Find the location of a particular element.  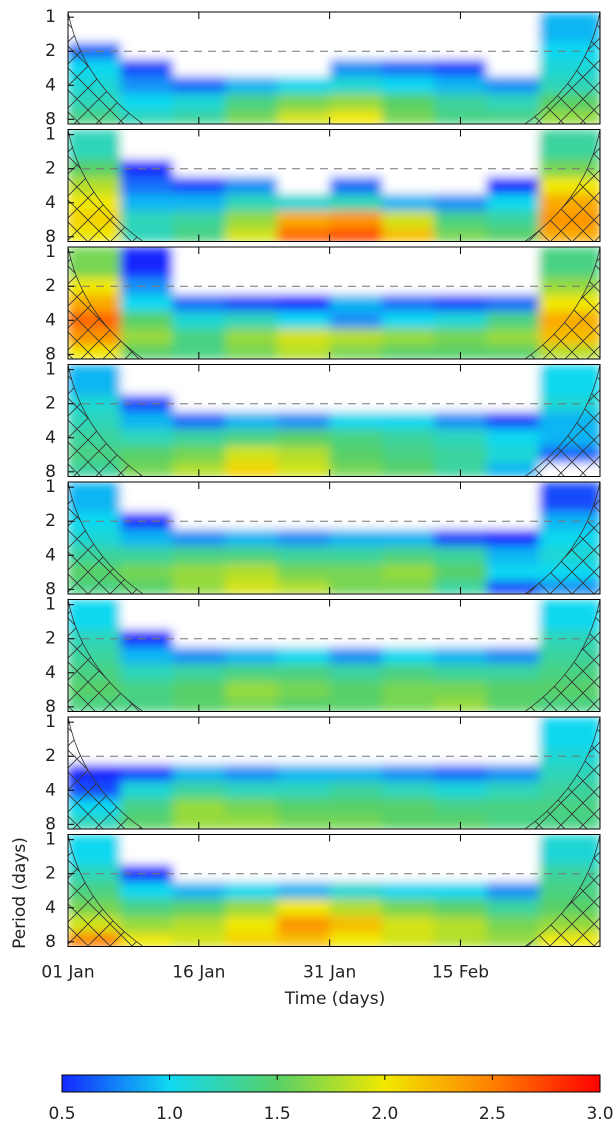

x-tick-label: 31 Jan is located at coordinates (329, 973).